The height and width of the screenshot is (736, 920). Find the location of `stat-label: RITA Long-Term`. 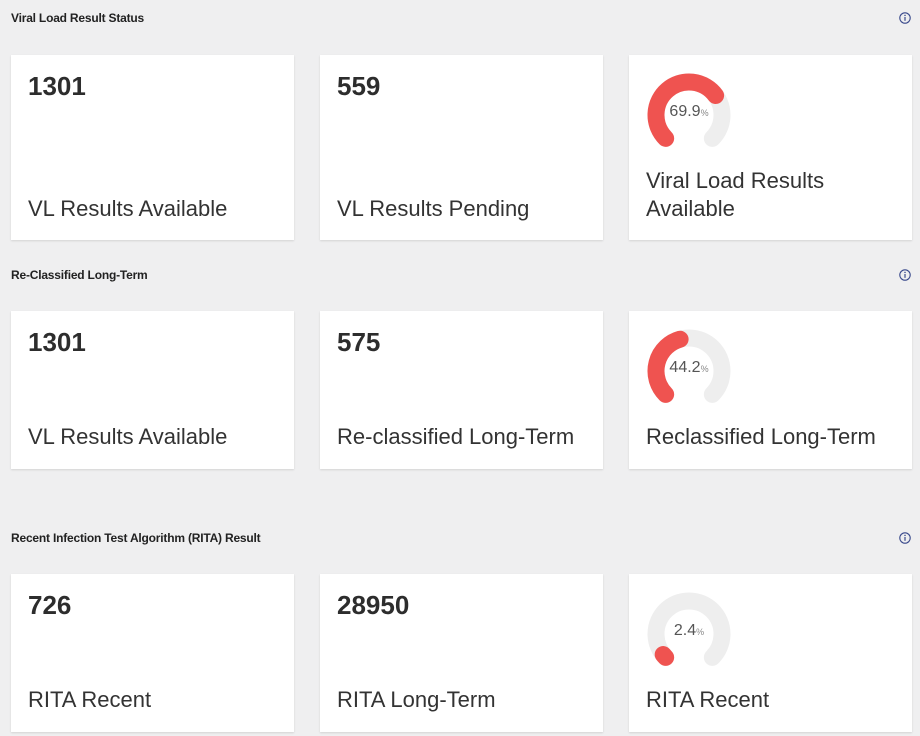

stat-label: RITA Long-Term is located at coordinates (416, 699).